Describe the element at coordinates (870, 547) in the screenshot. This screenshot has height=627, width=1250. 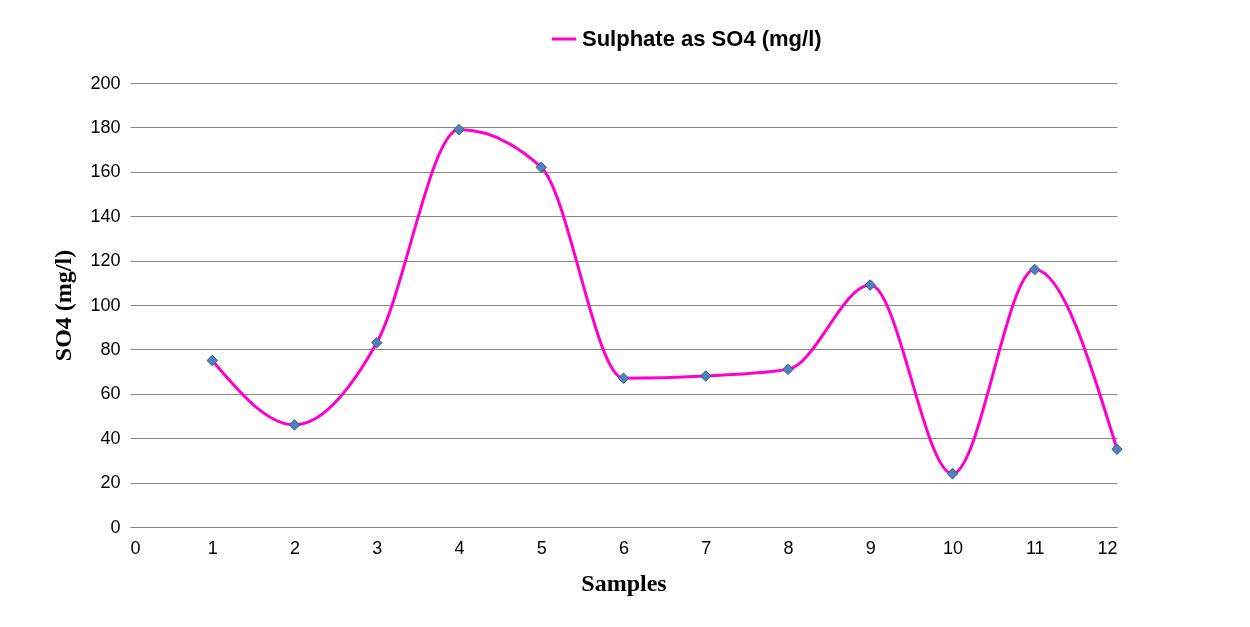
I see `x-tick-label: 9` at that location.